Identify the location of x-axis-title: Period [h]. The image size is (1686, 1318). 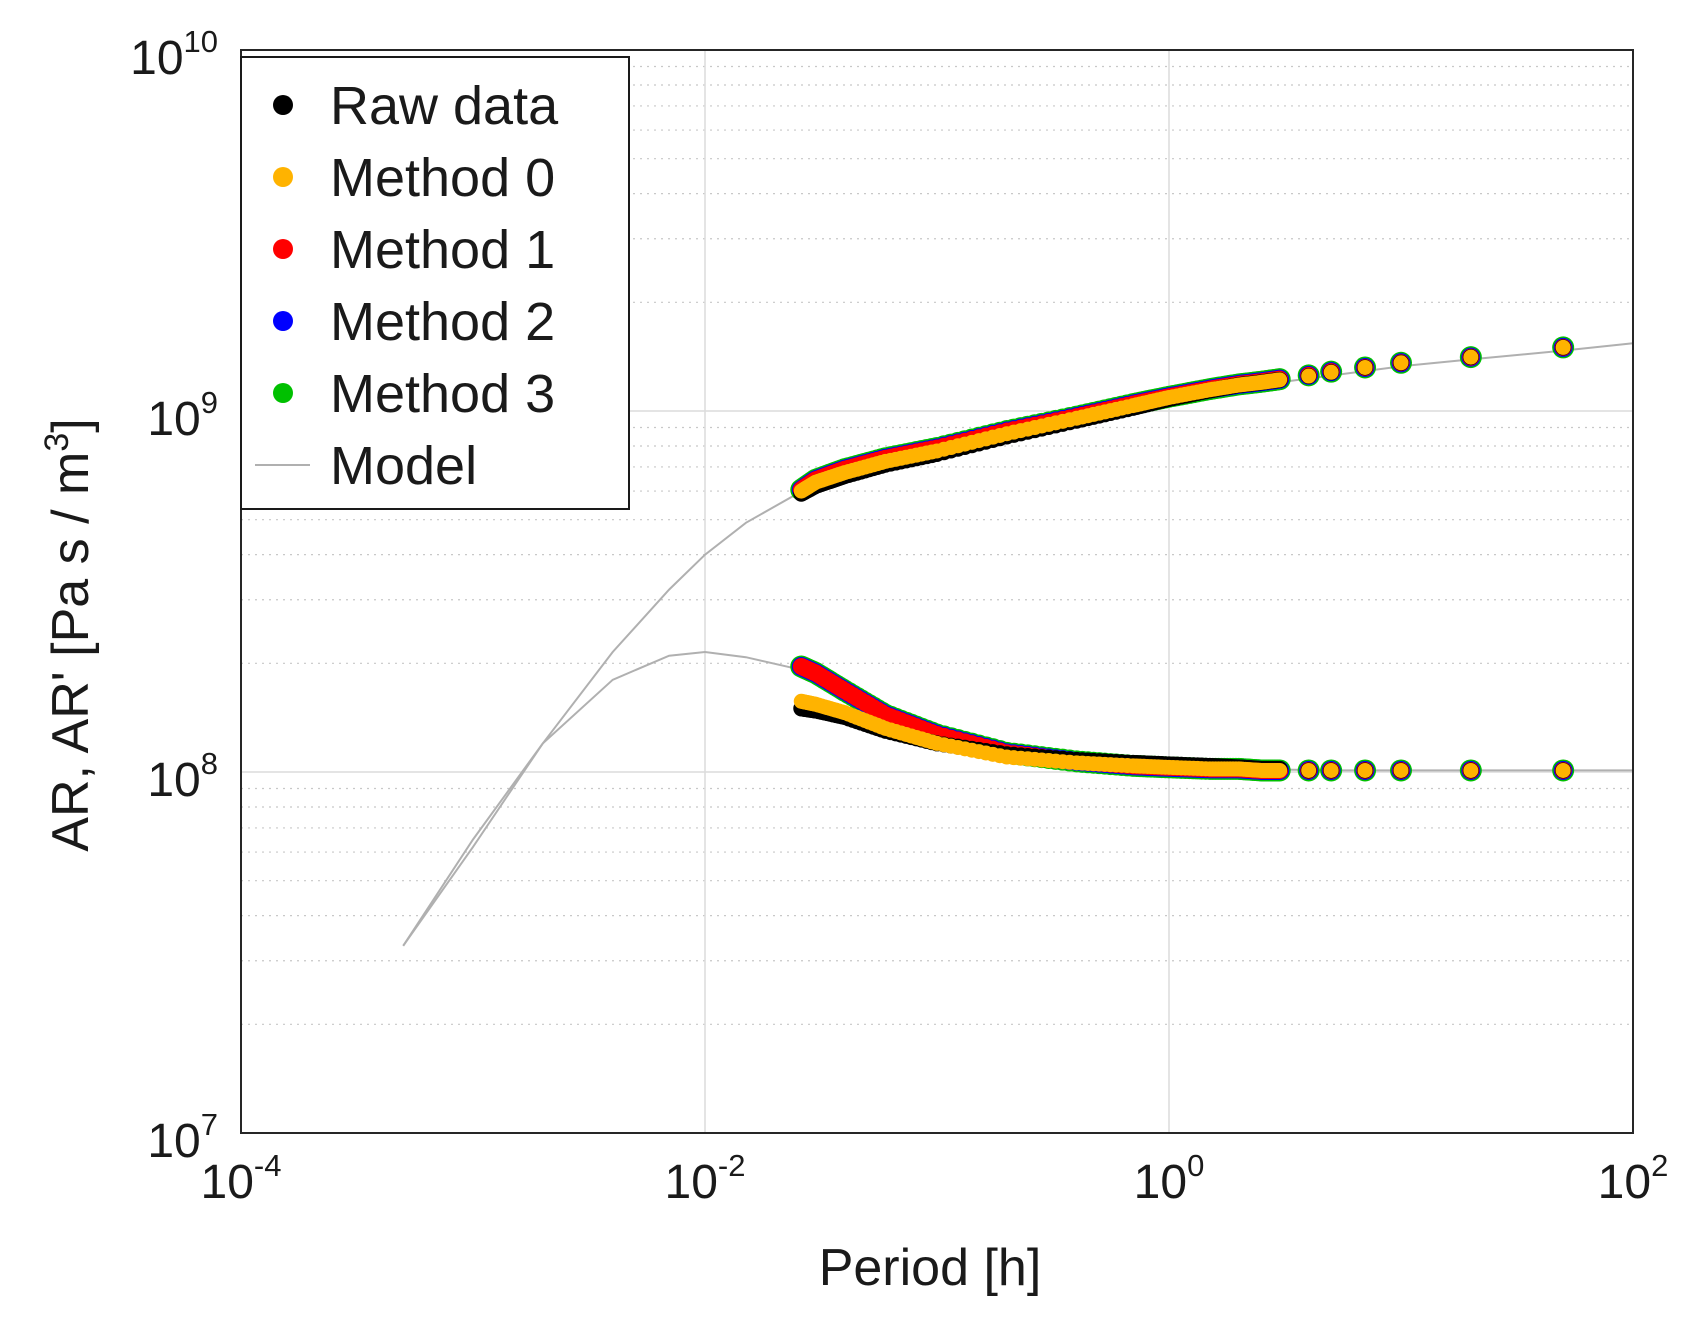
(930, 1268).